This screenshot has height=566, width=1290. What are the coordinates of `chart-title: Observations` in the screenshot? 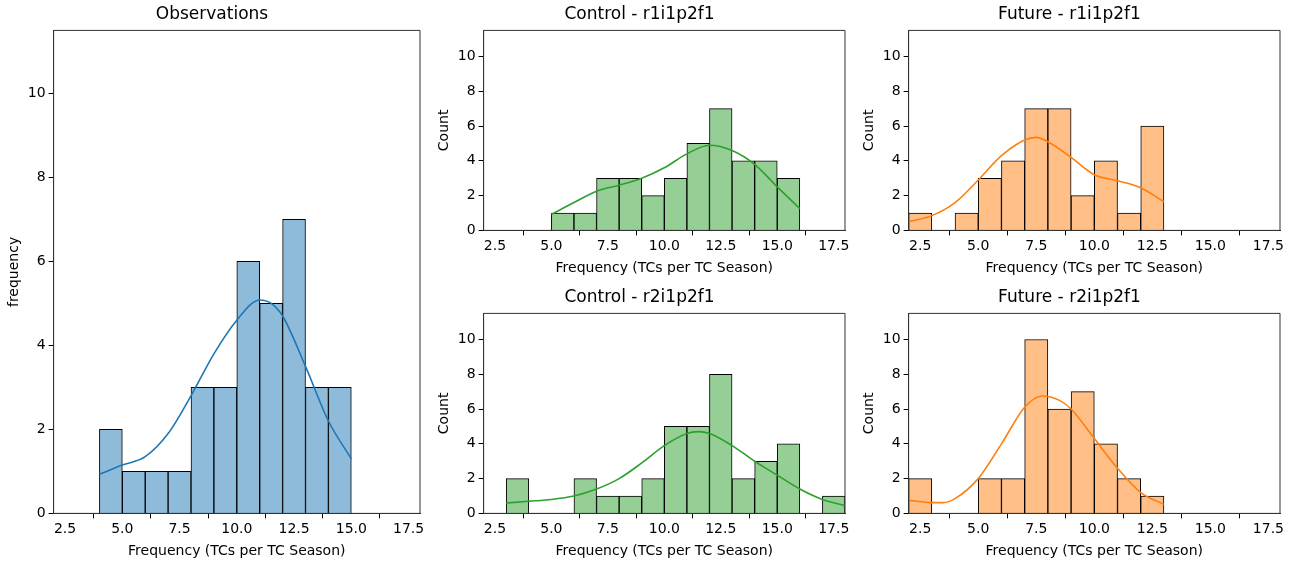 It's located at (212, 12).